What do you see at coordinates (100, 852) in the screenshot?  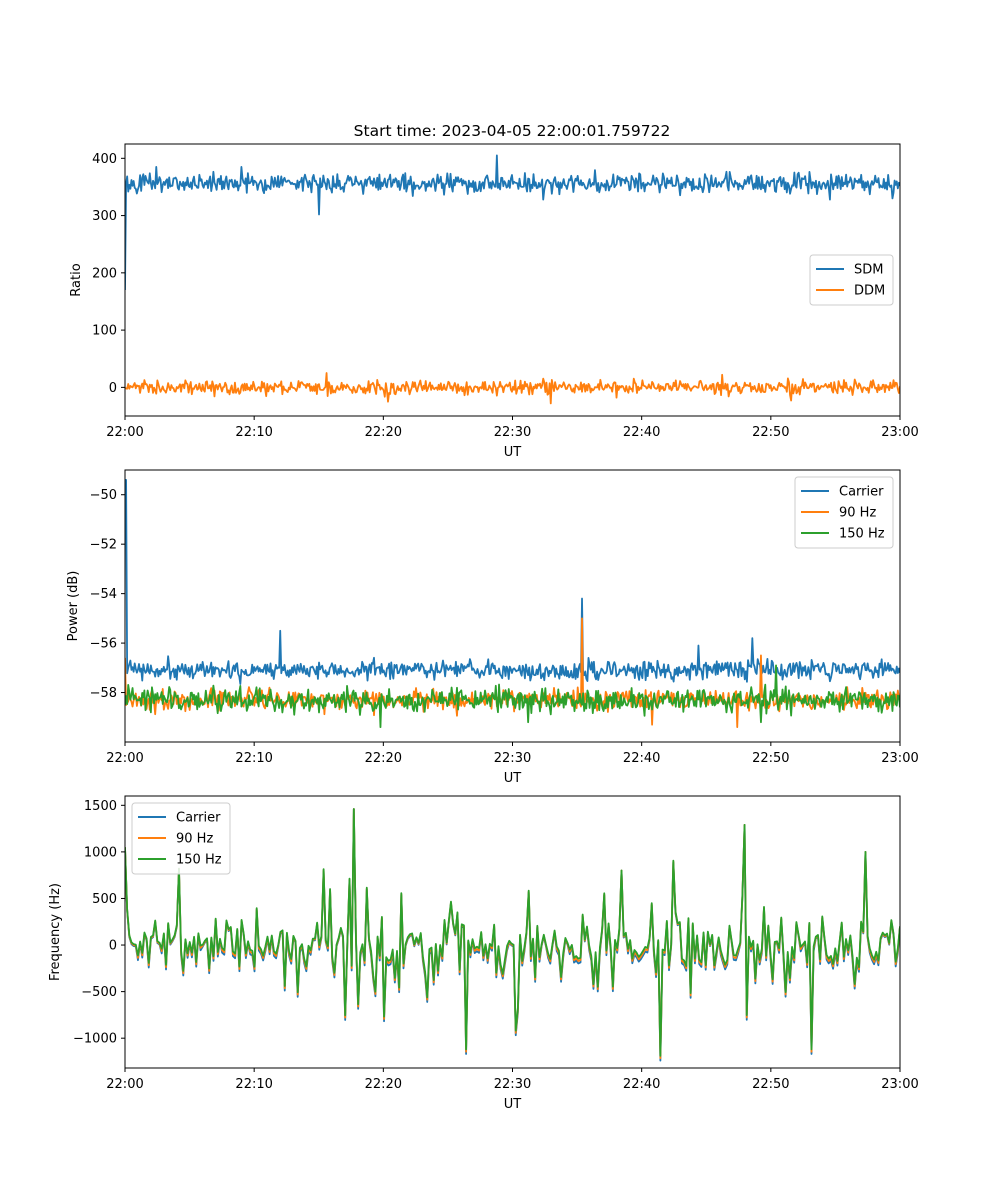 I see `y-tick-label: 1000` at bounding box center [100, 852].